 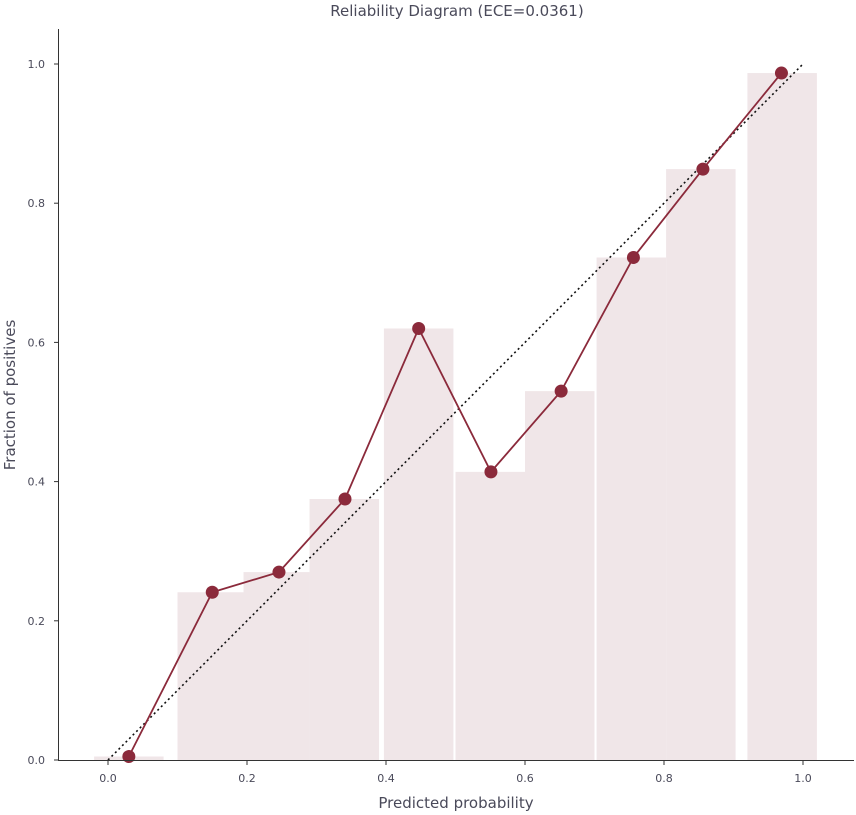 I want to click on x-tick-label-3: 0.6, so click(x=525, y=778).